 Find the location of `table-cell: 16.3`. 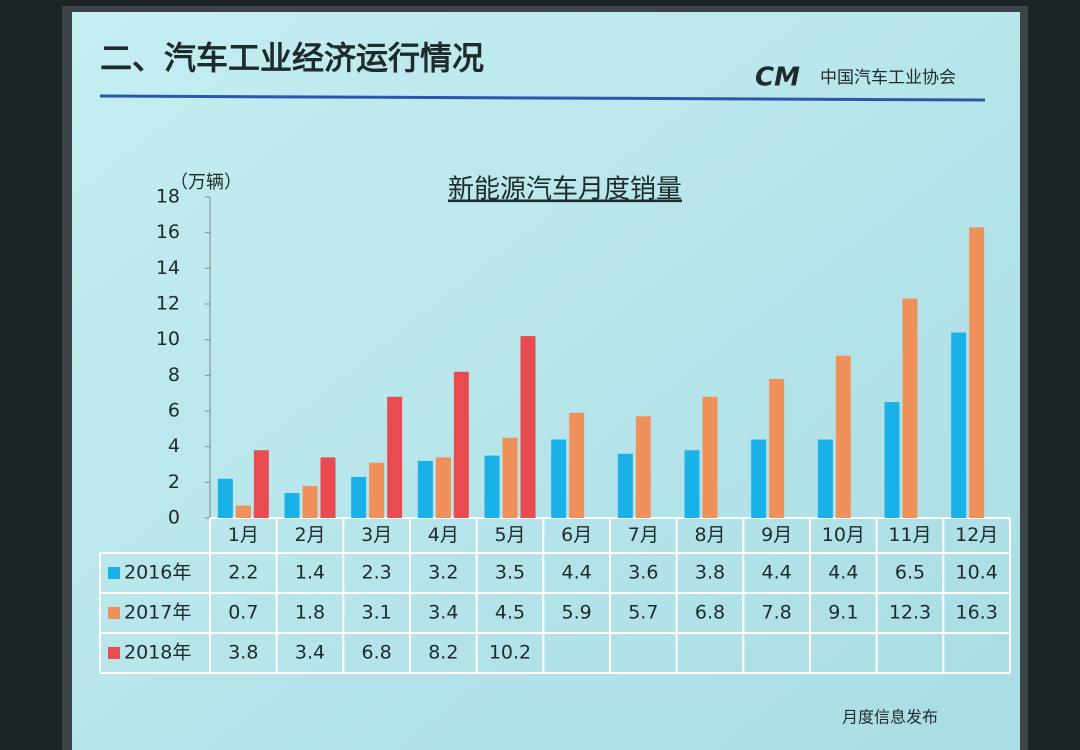

table-cell: 16.3 is located at coordinates (977, 613).